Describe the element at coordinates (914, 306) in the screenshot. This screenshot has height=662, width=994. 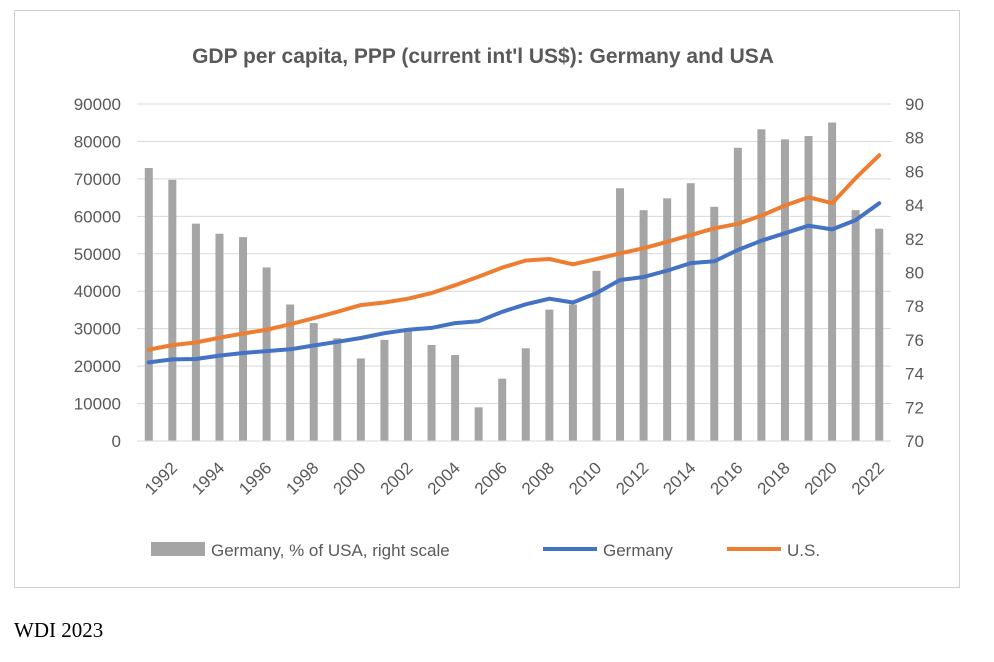
I see `right-axis-tick-label: 78` at that location.